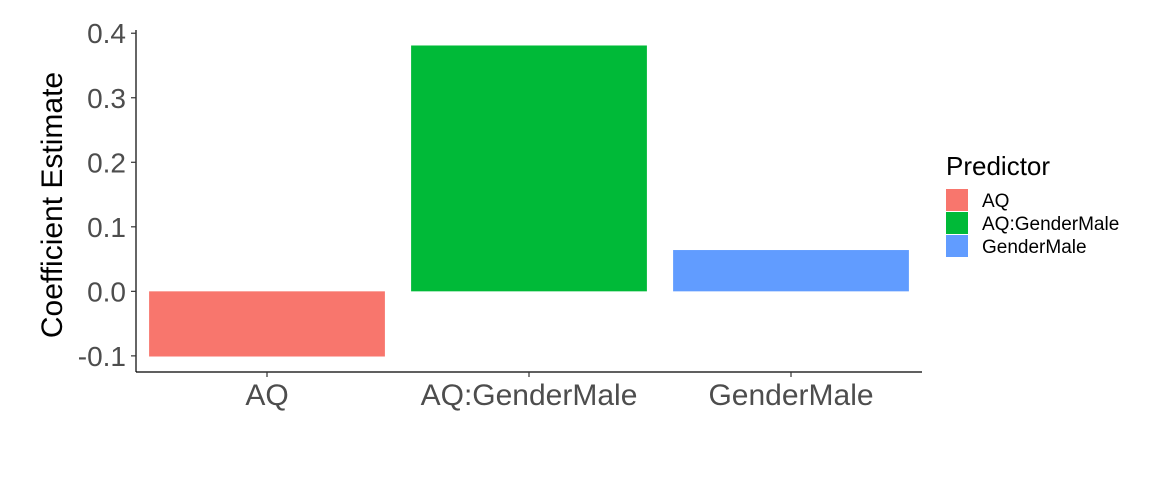 The height and width of the screenshot is (489, 1172). I want to click on y-tick-label: 0.1, so click(106, 227).